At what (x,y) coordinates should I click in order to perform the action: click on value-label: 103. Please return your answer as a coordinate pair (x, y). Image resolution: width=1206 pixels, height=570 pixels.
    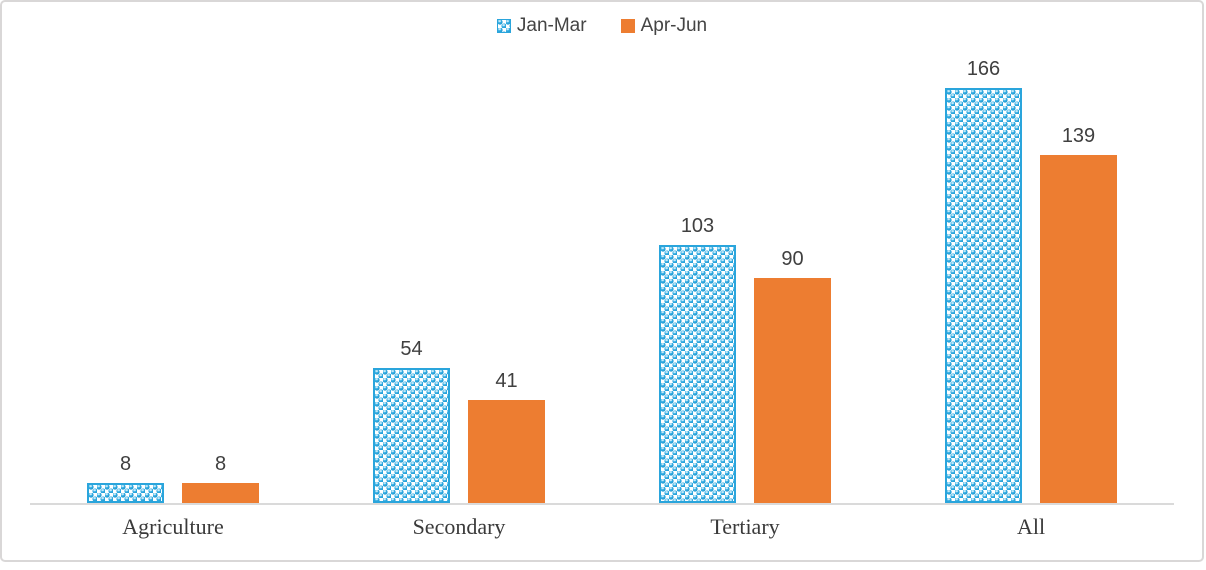
    Looking at the image, I should click on (697, 226).